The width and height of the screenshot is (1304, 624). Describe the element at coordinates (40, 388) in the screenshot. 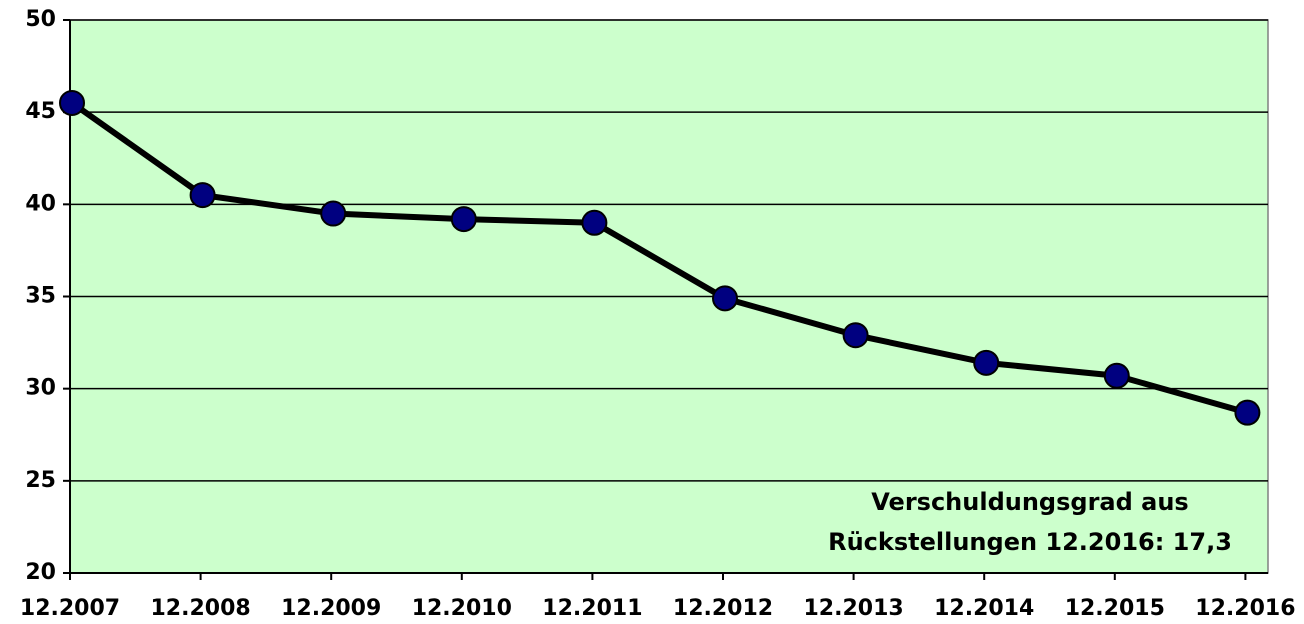

I see `y-tick-label: 30` at that location.